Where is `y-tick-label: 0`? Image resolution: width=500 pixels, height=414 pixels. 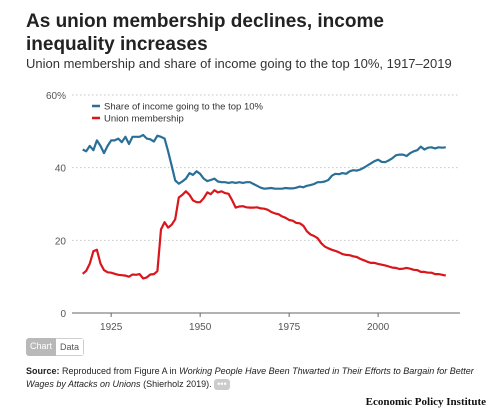 y-tick-label: 0 is located at coordinates (63, 314).